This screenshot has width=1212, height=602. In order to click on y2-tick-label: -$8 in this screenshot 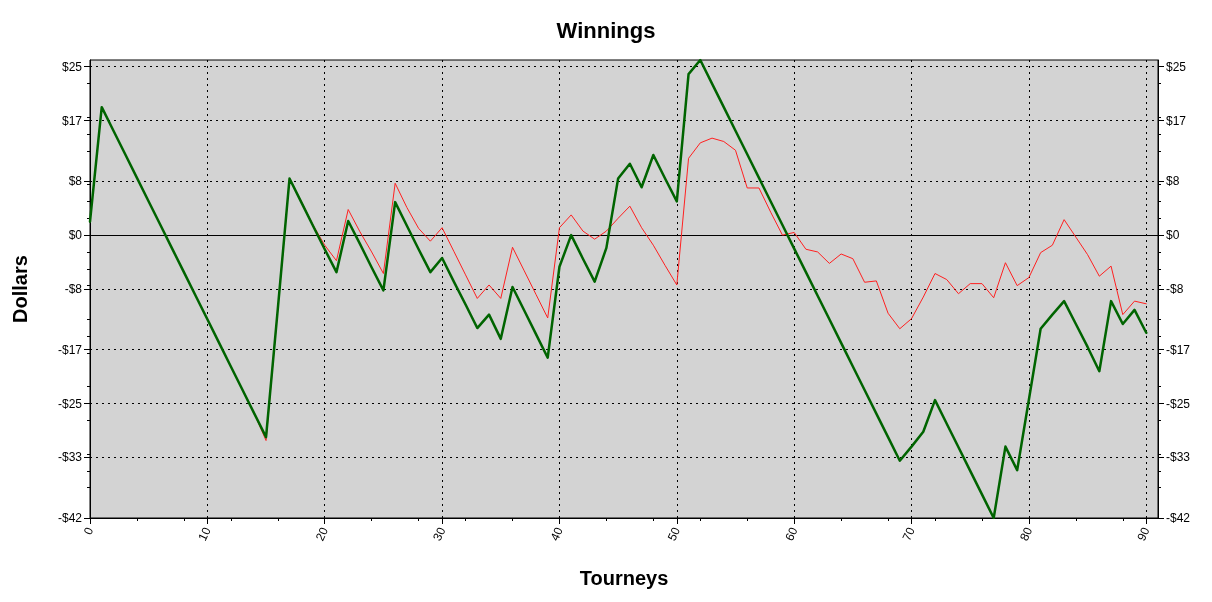, I will do `click(1175, 289)`.